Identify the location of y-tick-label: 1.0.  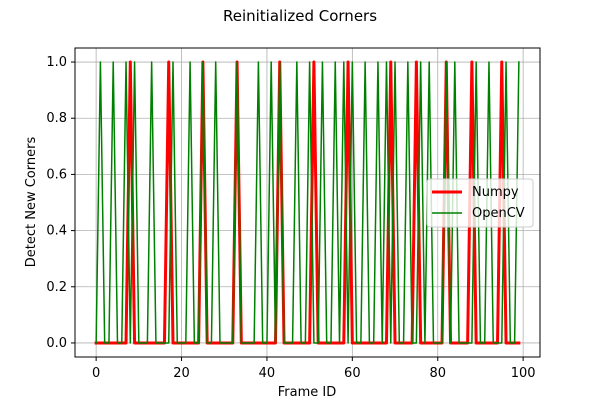
(56, 62).